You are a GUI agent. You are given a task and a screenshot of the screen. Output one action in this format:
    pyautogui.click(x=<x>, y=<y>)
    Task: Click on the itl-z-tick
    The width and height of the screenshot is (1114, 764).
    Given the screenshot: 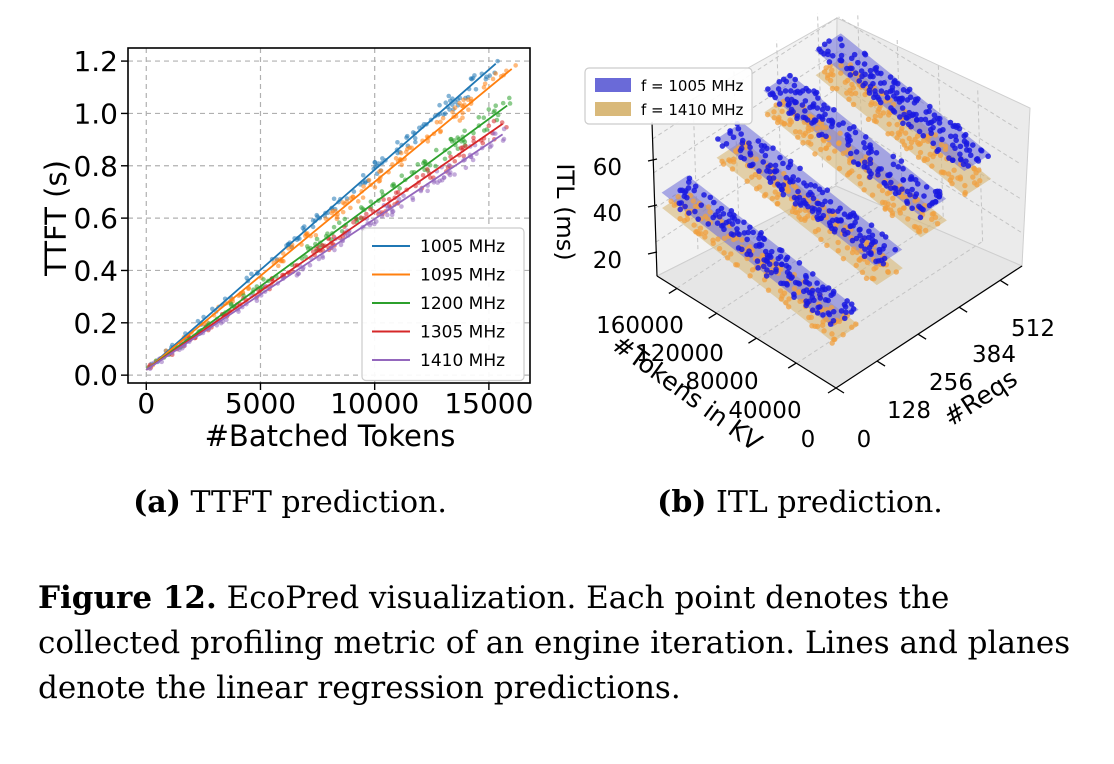 What is the action you would take?
    pyautogui.click(x=652, y=253)
    